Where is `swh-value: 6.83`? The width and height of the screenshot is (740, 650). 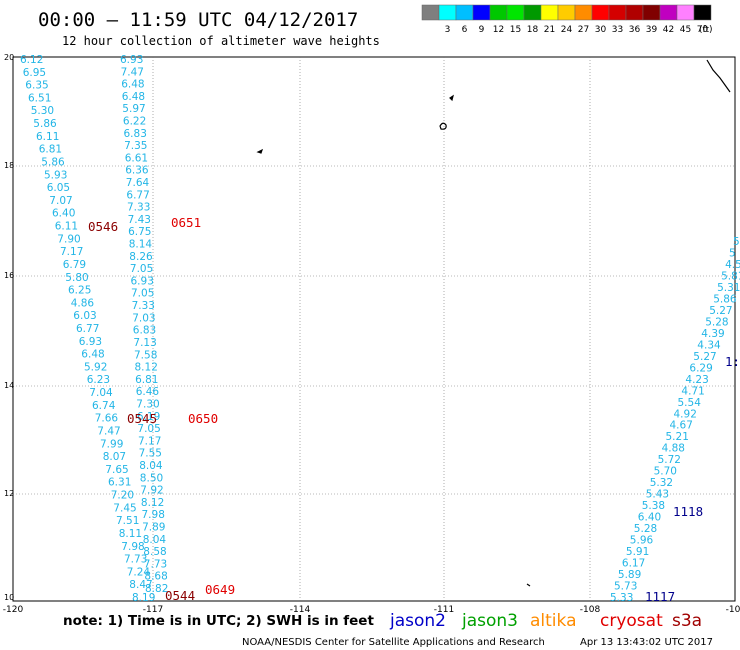 swh-value: 6.83 is located at coordinates (135, 134).